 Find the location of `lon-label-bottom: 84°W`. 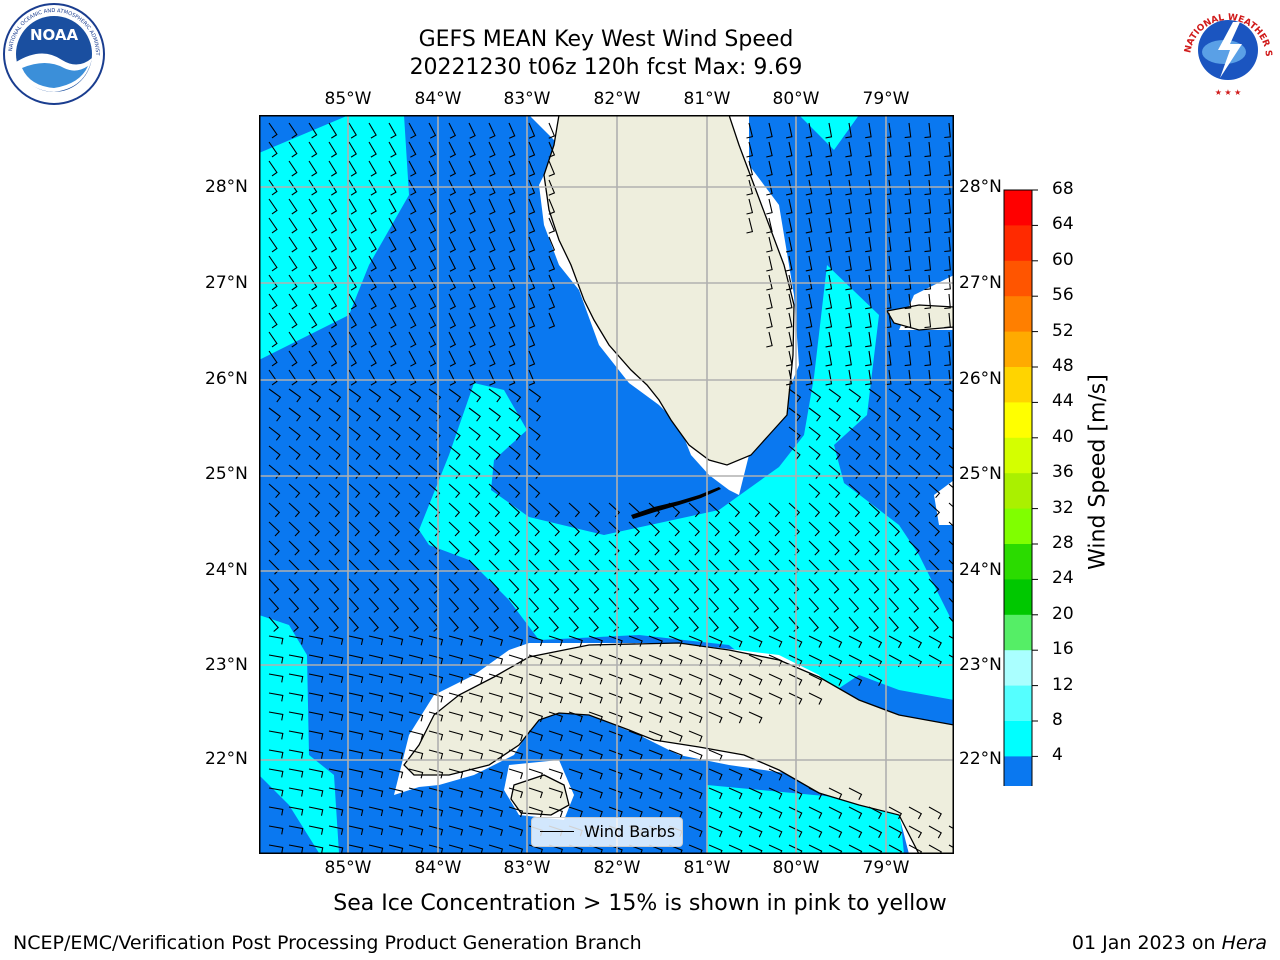

lon-label-bottom: 84°W is located at coordinates (438, 868).